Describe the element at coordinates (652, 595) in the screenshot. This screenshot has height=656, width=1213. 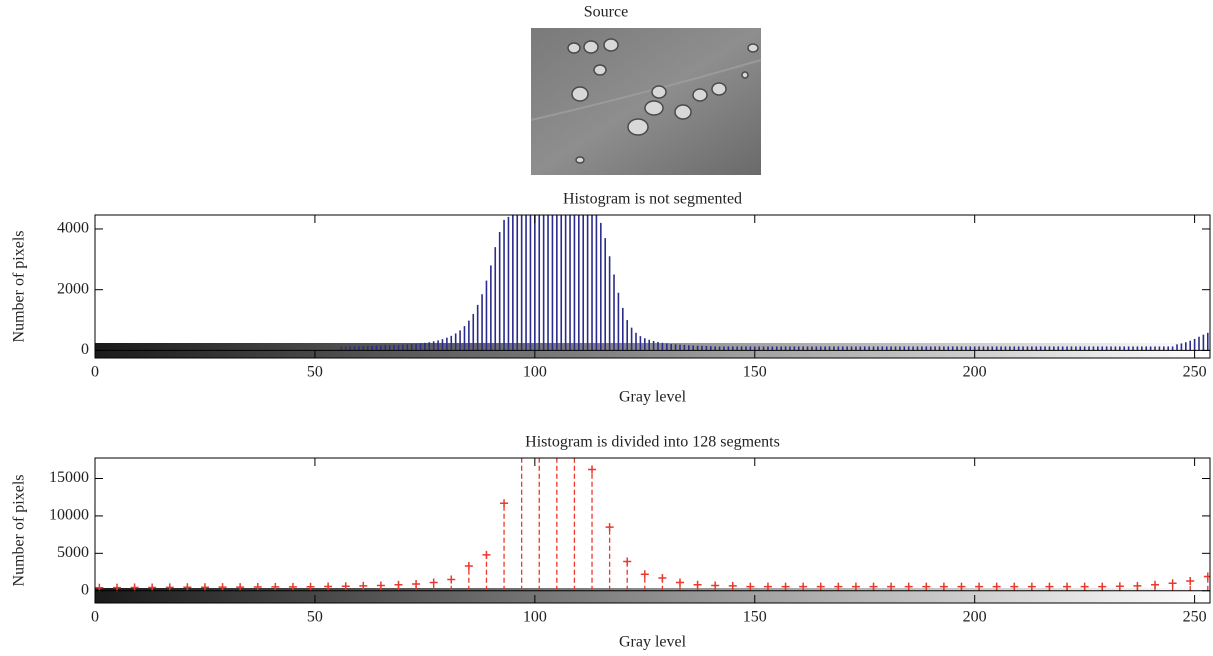
I see `gray-colorbar` at that location.